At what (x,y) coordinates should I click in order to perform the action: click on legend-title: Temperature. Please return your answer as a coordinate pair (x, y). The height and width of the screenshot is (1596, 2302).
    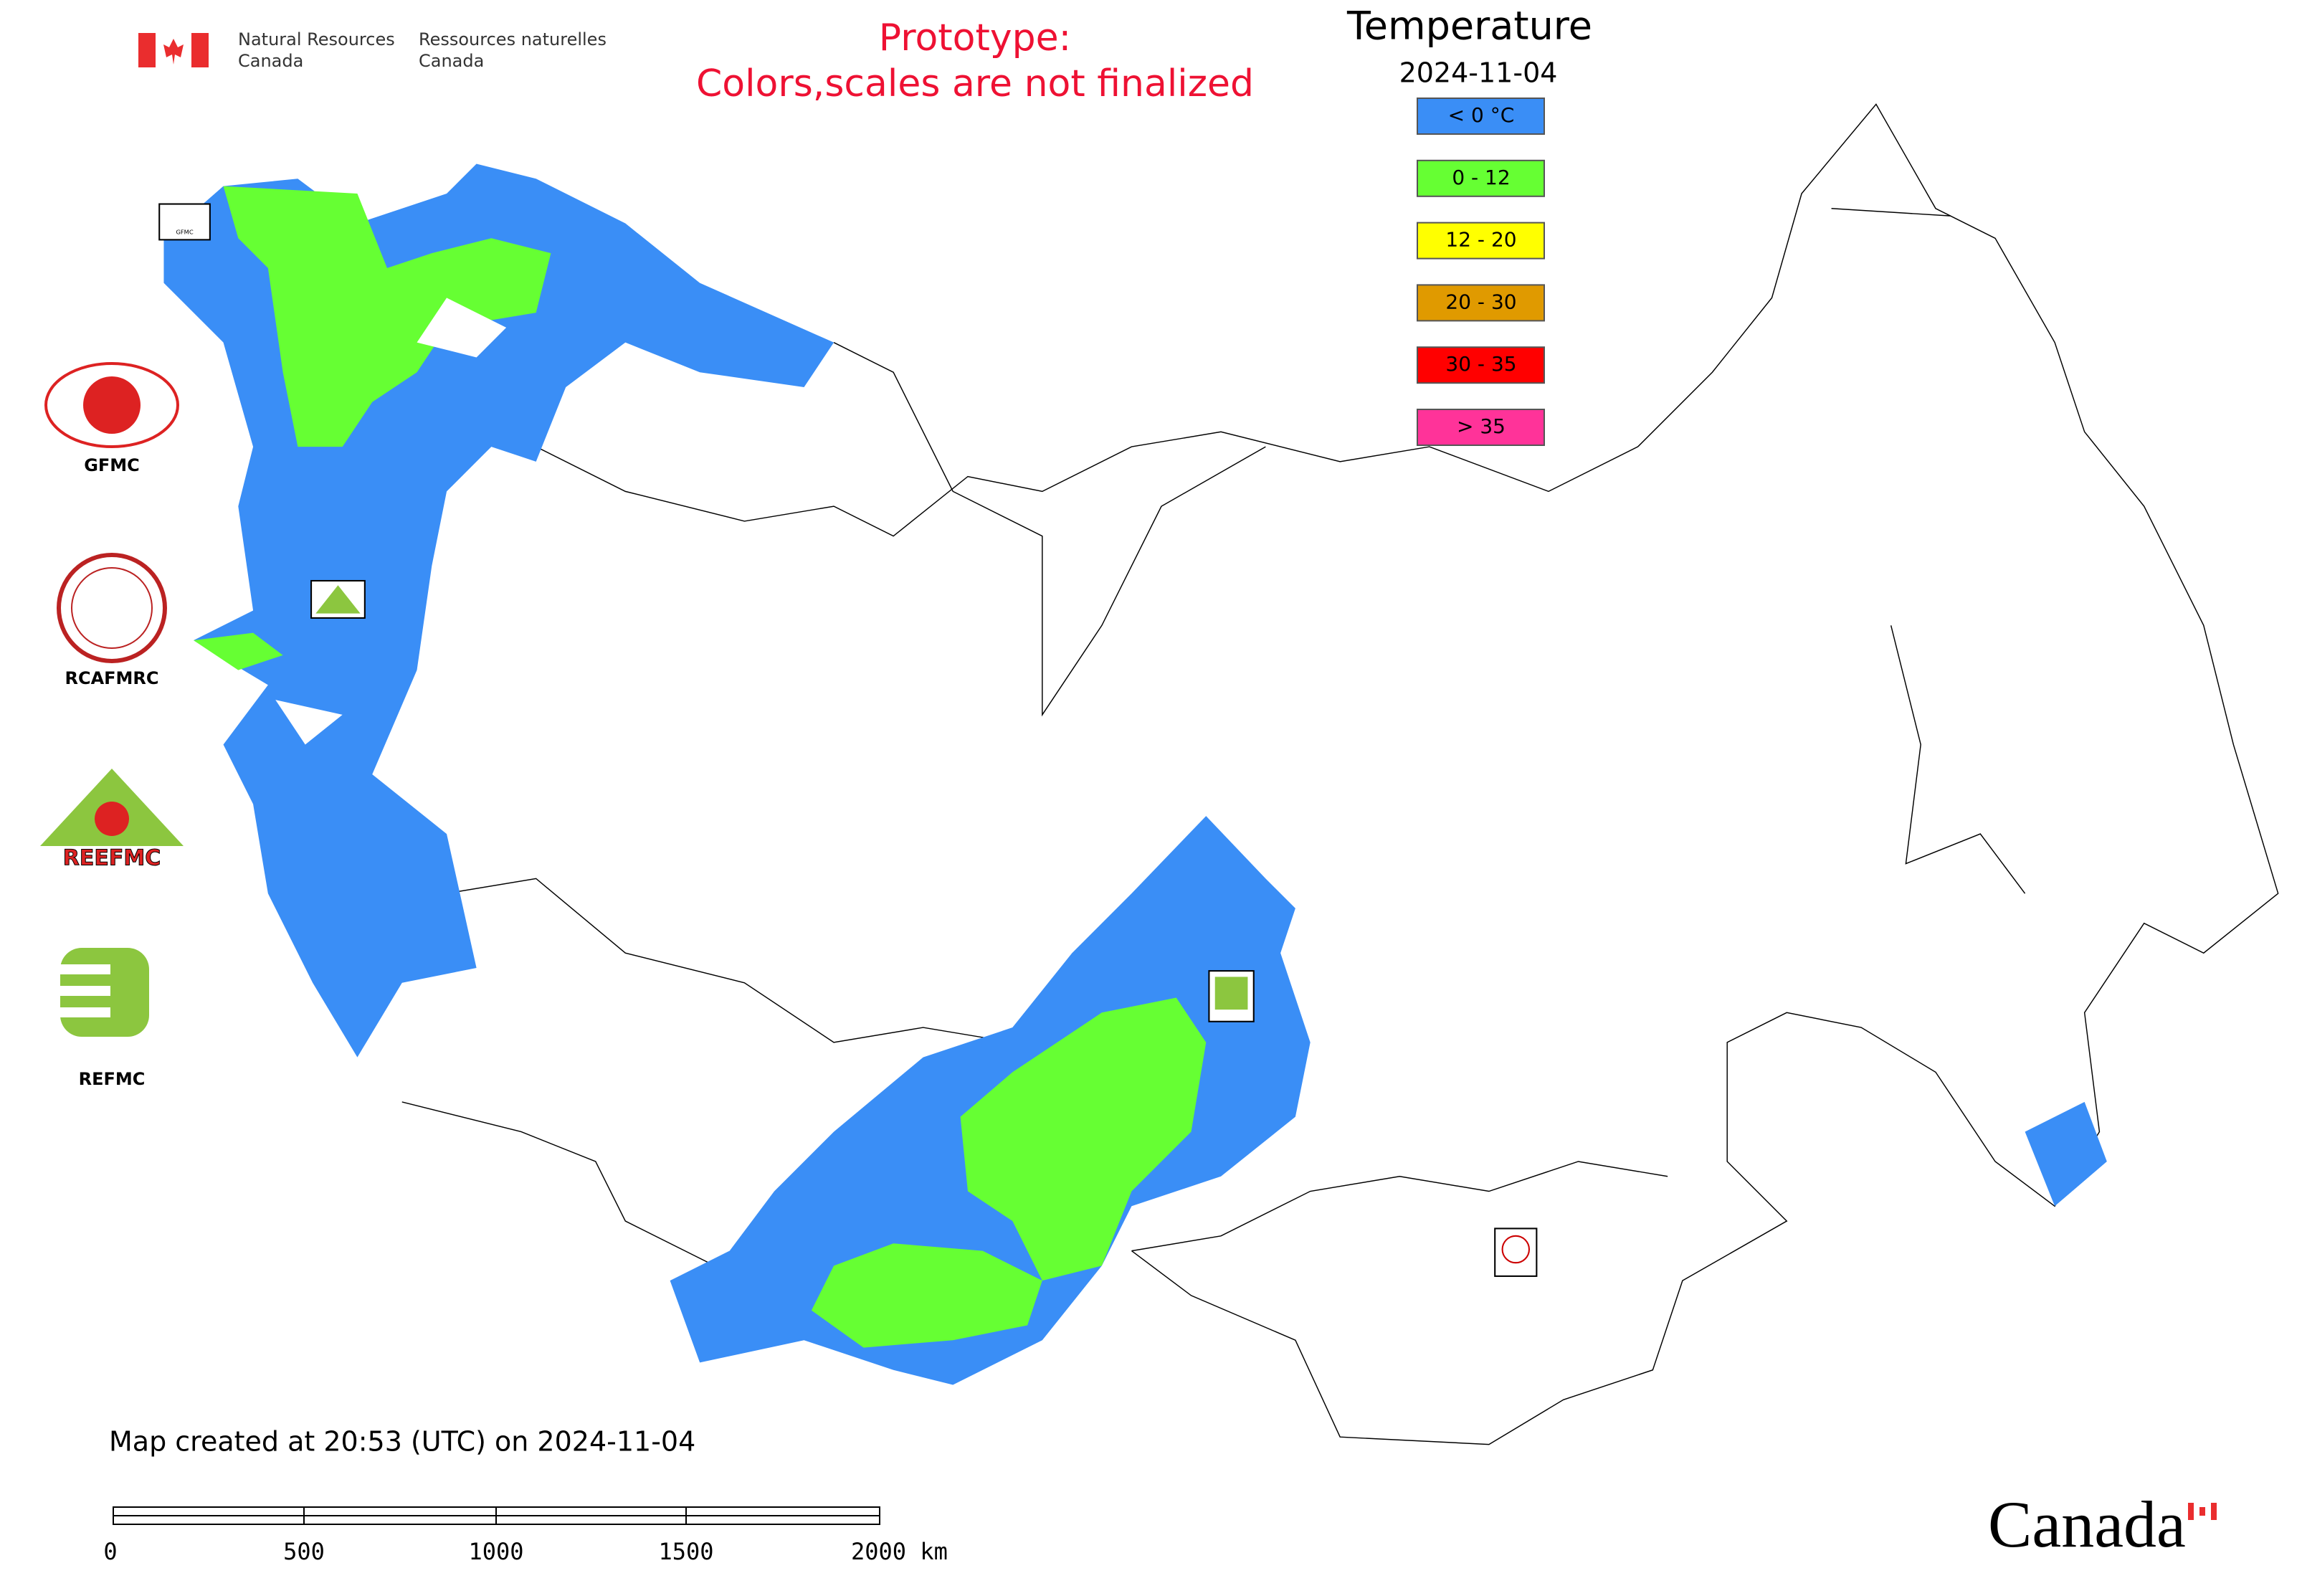
    Looking at the image, I should click on (1469, 26).